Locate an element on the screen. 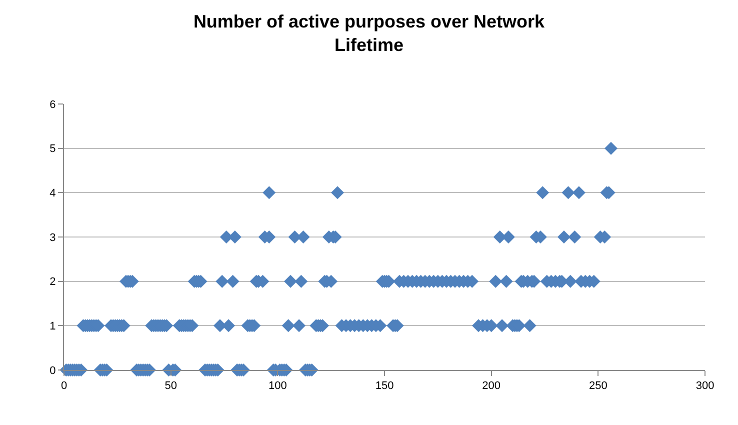  x-tick-label: 150 is located at coordinates (384, 386).